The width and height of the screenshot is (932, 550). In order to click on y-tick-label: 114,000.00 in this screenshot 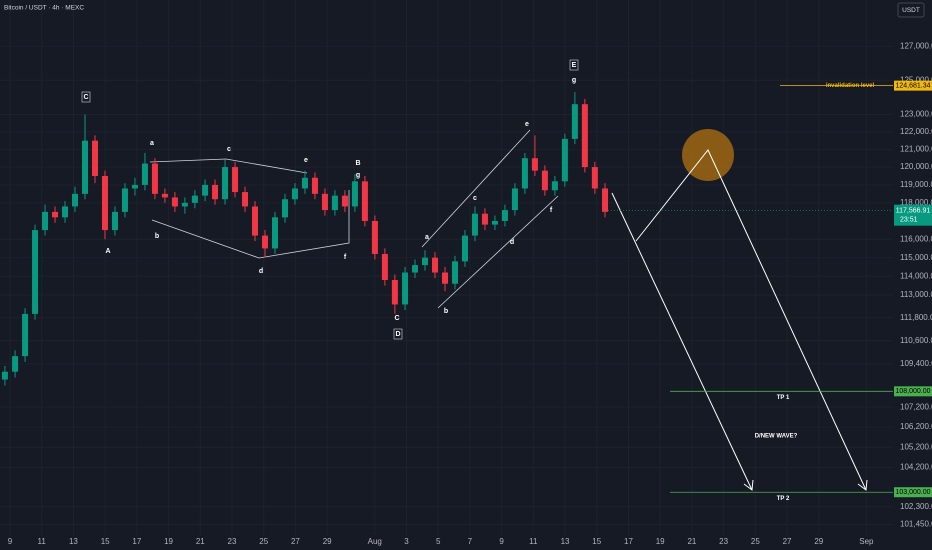, I will do `click(916, 275)`.